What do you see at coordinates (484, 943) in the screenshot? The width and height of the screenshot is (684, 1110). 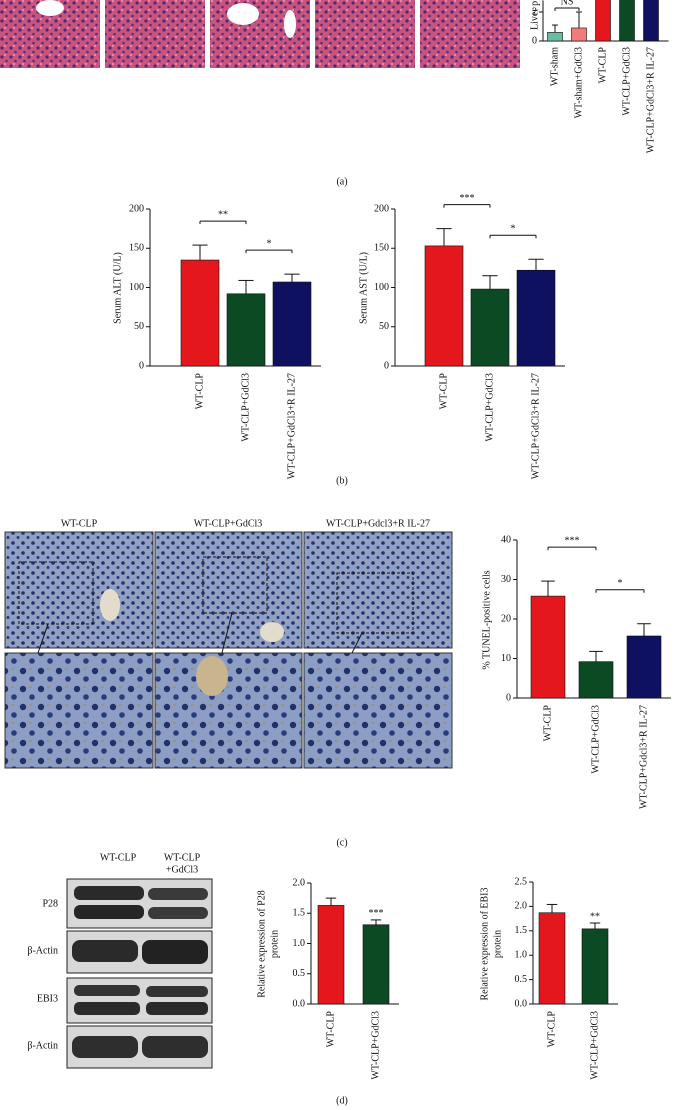 I see `y-axis-label: Relative expression of EBI3` at bounding box center [484, 943].